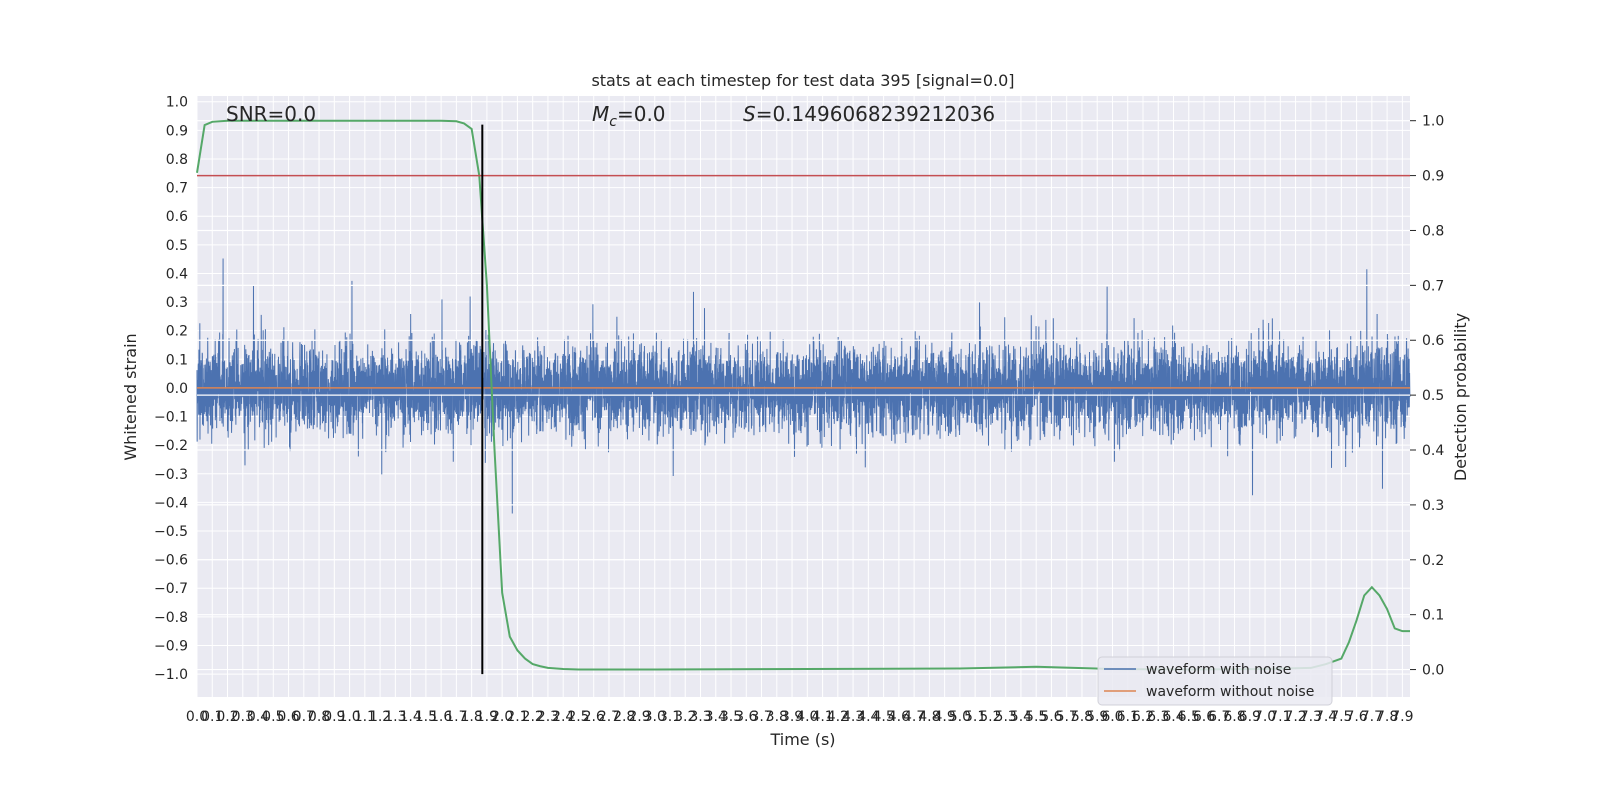  Describe the element at coordinates (456, 717) in the screenshot. I see `x-tick-label: 1.7` at that location.